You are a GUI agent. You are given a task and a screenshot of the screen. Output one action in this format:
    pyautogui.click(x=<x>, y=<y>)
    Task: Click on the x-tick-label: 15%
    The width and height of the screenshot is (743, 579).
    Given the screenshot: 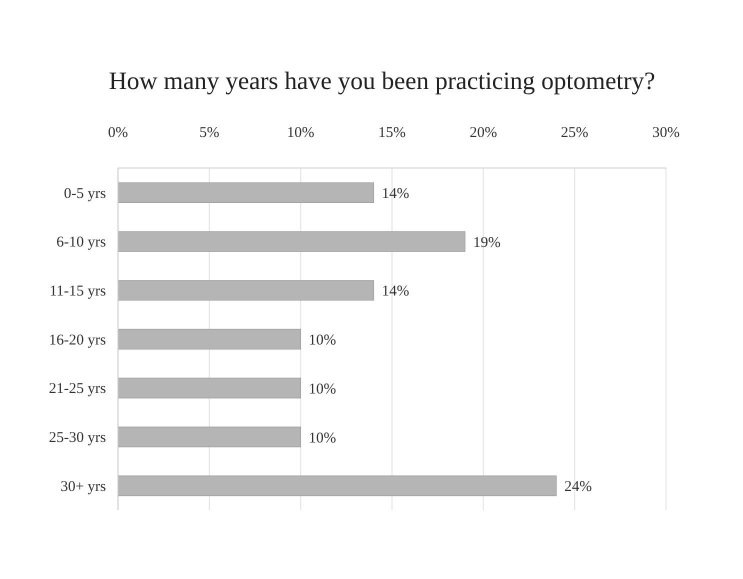 What is the action you would take?
    pyautogui.click(x=392, y=133)
    